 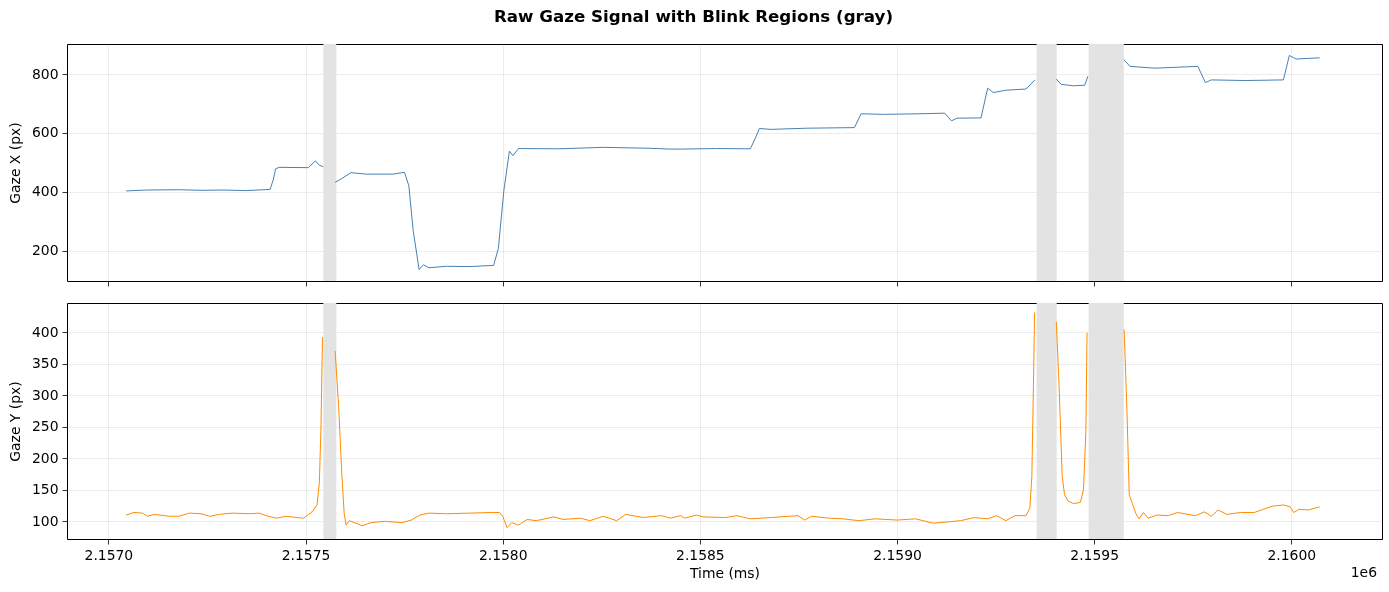 I want to click on text: 1e6, so click(x=1363, y=572).